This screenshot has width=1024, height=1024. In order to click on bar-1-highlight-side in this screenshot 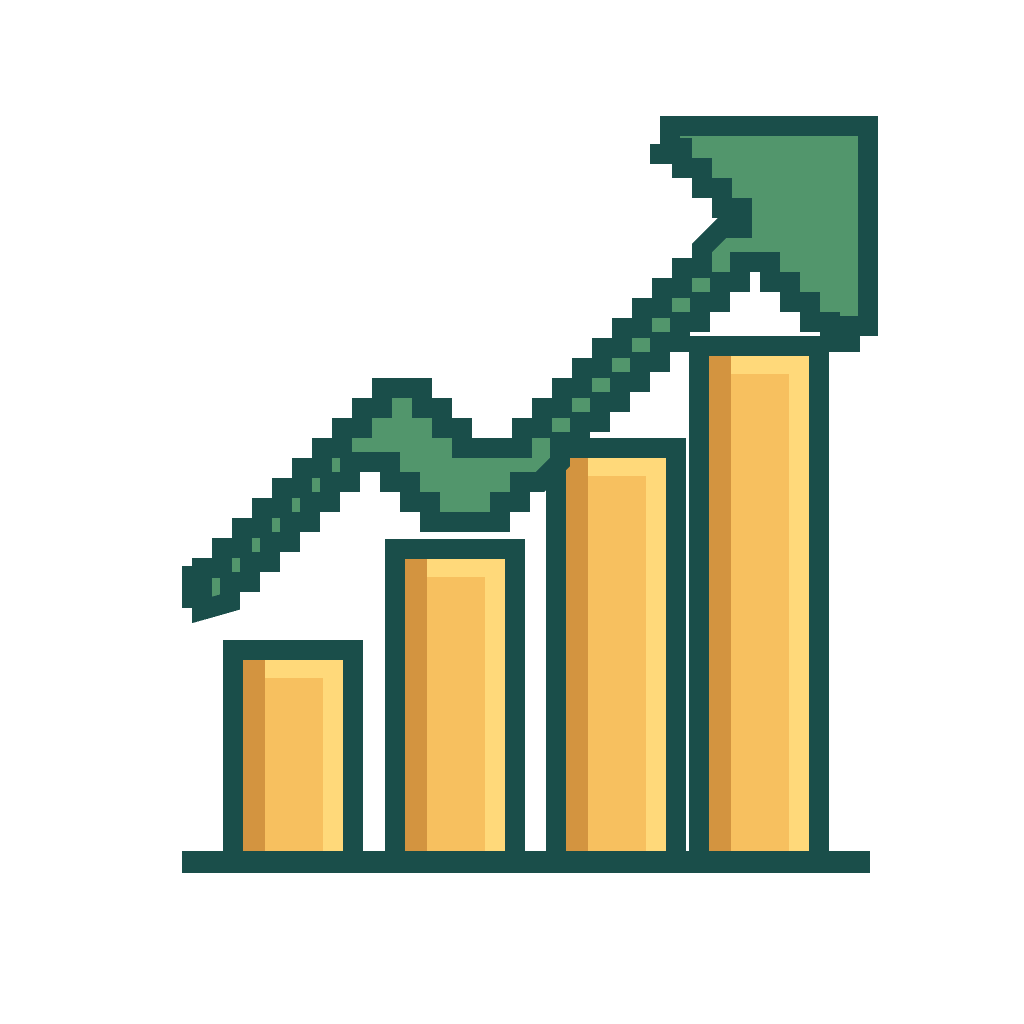, I will do `click(333, 764)`.